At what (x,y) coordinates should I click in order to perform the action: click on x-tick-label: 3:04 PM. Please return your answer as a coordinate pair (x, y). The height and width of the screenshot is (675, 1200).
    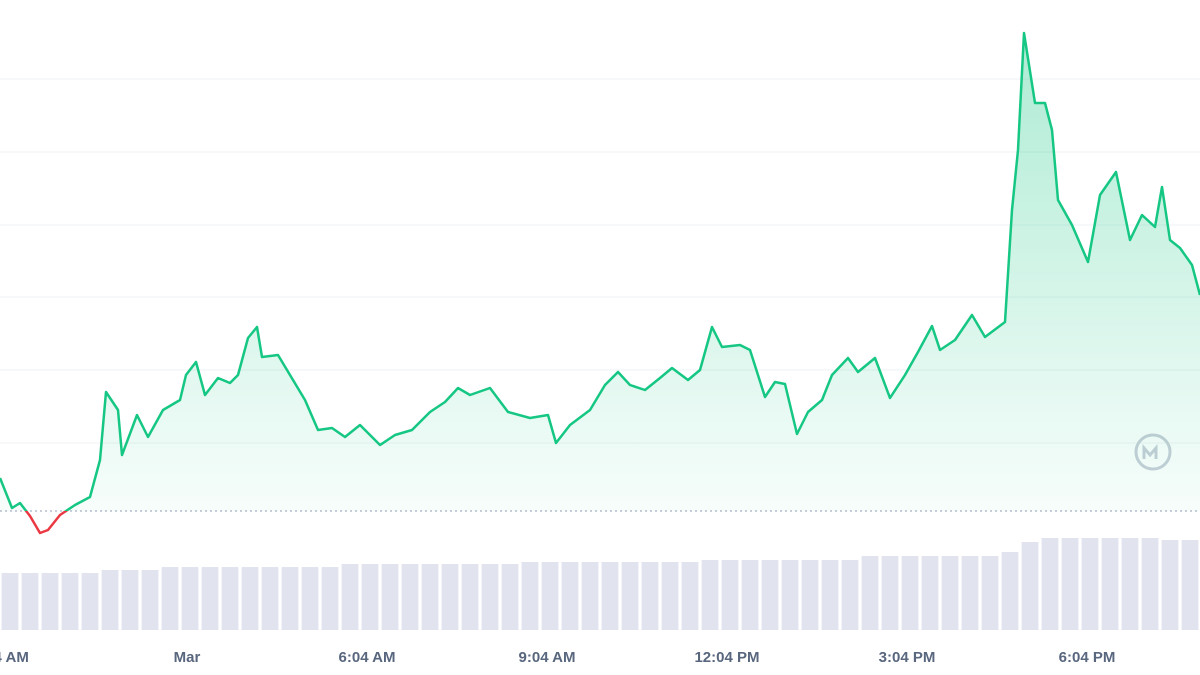
    Looking at the image, I should click on (907, 657).